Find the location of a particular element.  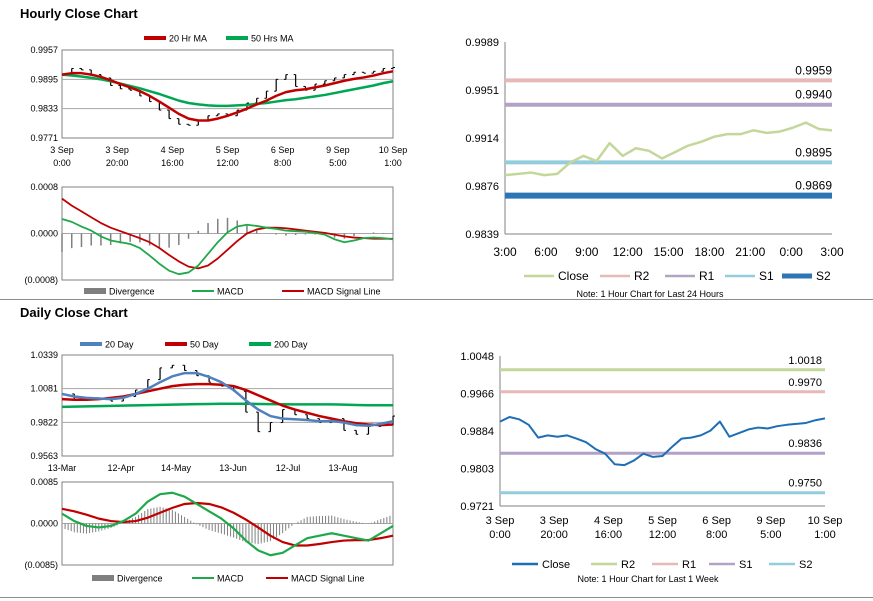

section-divider is located at coordinates (436, 299).